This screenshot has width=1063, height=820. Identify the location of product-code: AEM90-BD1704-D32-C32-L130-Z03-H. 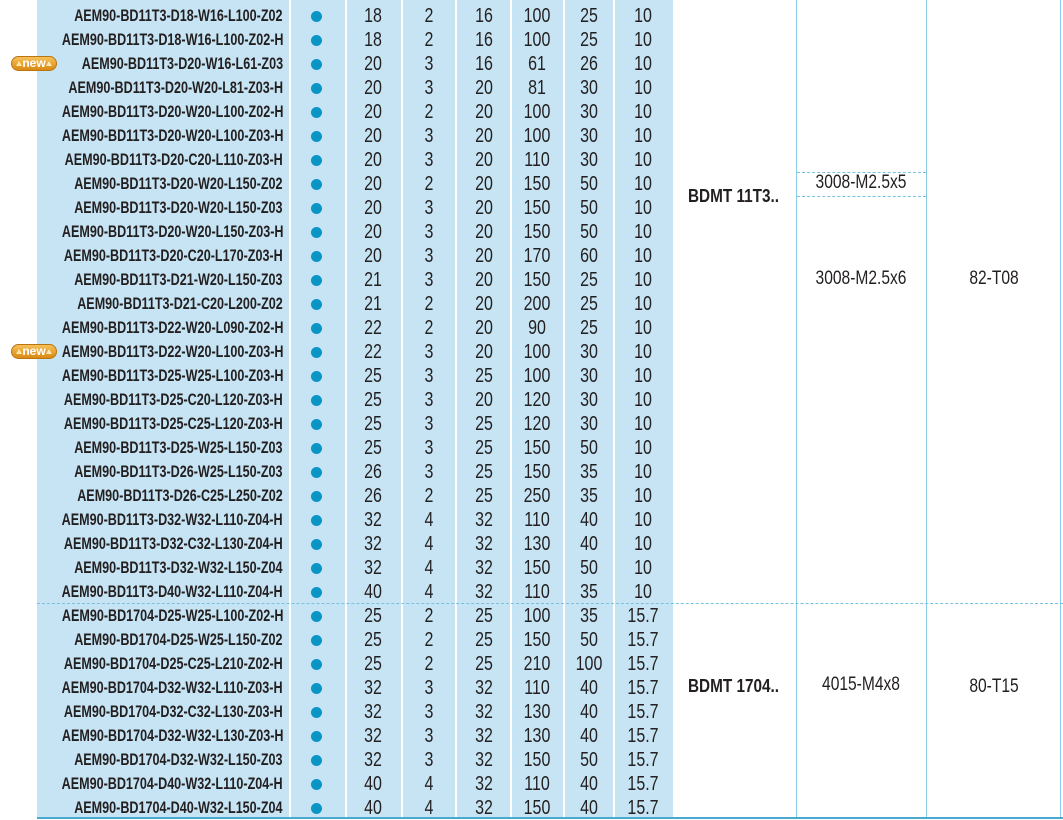
(173, 711).